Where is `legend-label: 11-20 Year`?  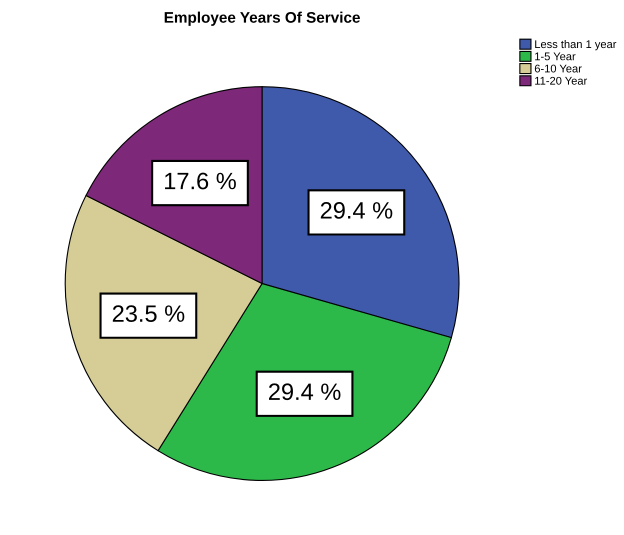
legend-label: 11-20 Year is located at coordinates (561, 80).